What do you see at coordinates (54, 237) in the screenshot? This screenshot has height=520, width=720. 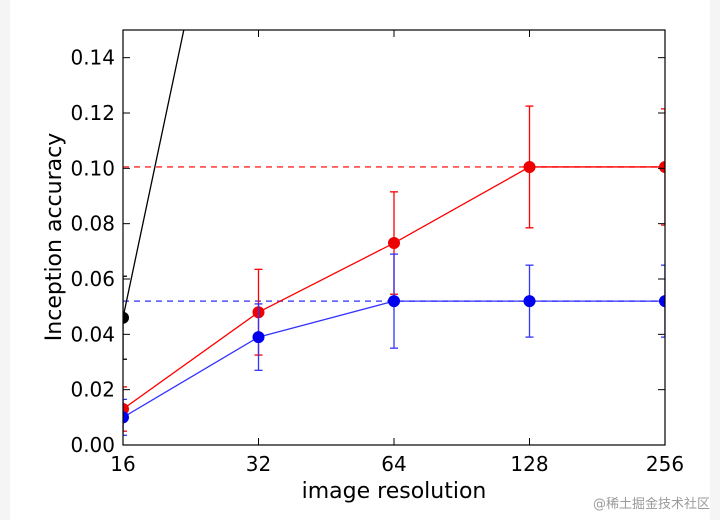 I see `y-axis-label: Inception accuracy` at bounding box center [54, 237].